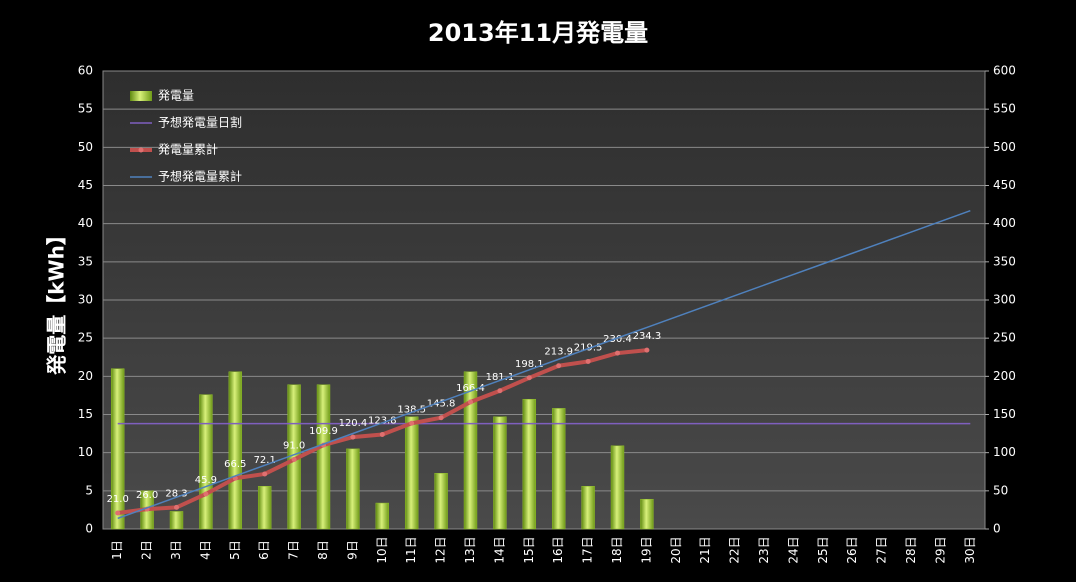  What do you see at coordinates (882, 549) in the screenshot?
I see `x-tick-label: 27日` at bounding box center [882, 549].